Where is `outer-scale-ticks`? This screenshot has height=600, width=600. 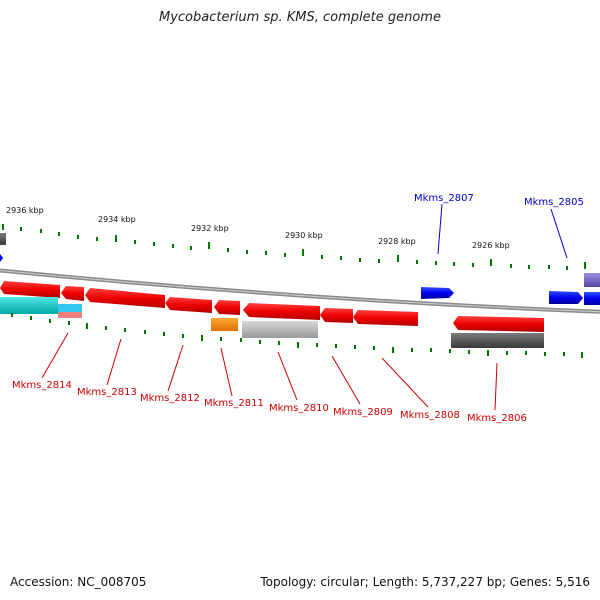 outer-scale-ticks is located at coordinates (294, 247).